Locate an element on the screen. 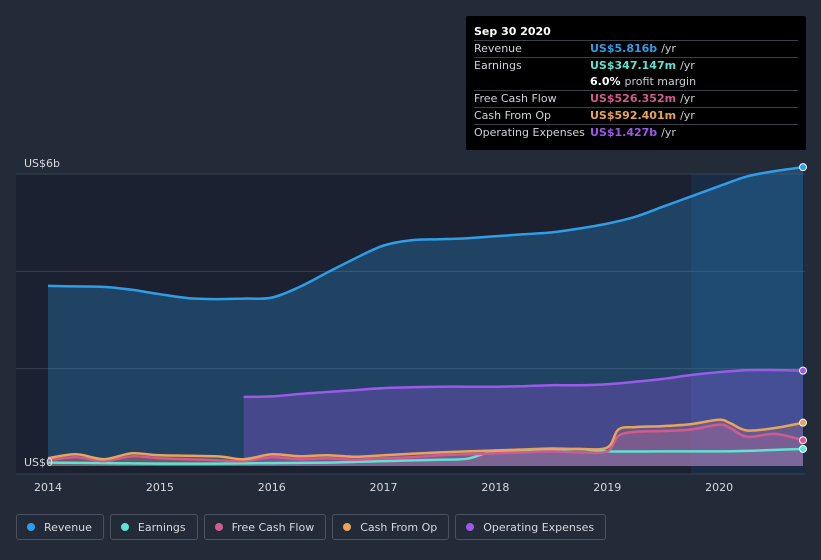 The image size is (821, 560). earnings-area is located at coordinates (425, 457).